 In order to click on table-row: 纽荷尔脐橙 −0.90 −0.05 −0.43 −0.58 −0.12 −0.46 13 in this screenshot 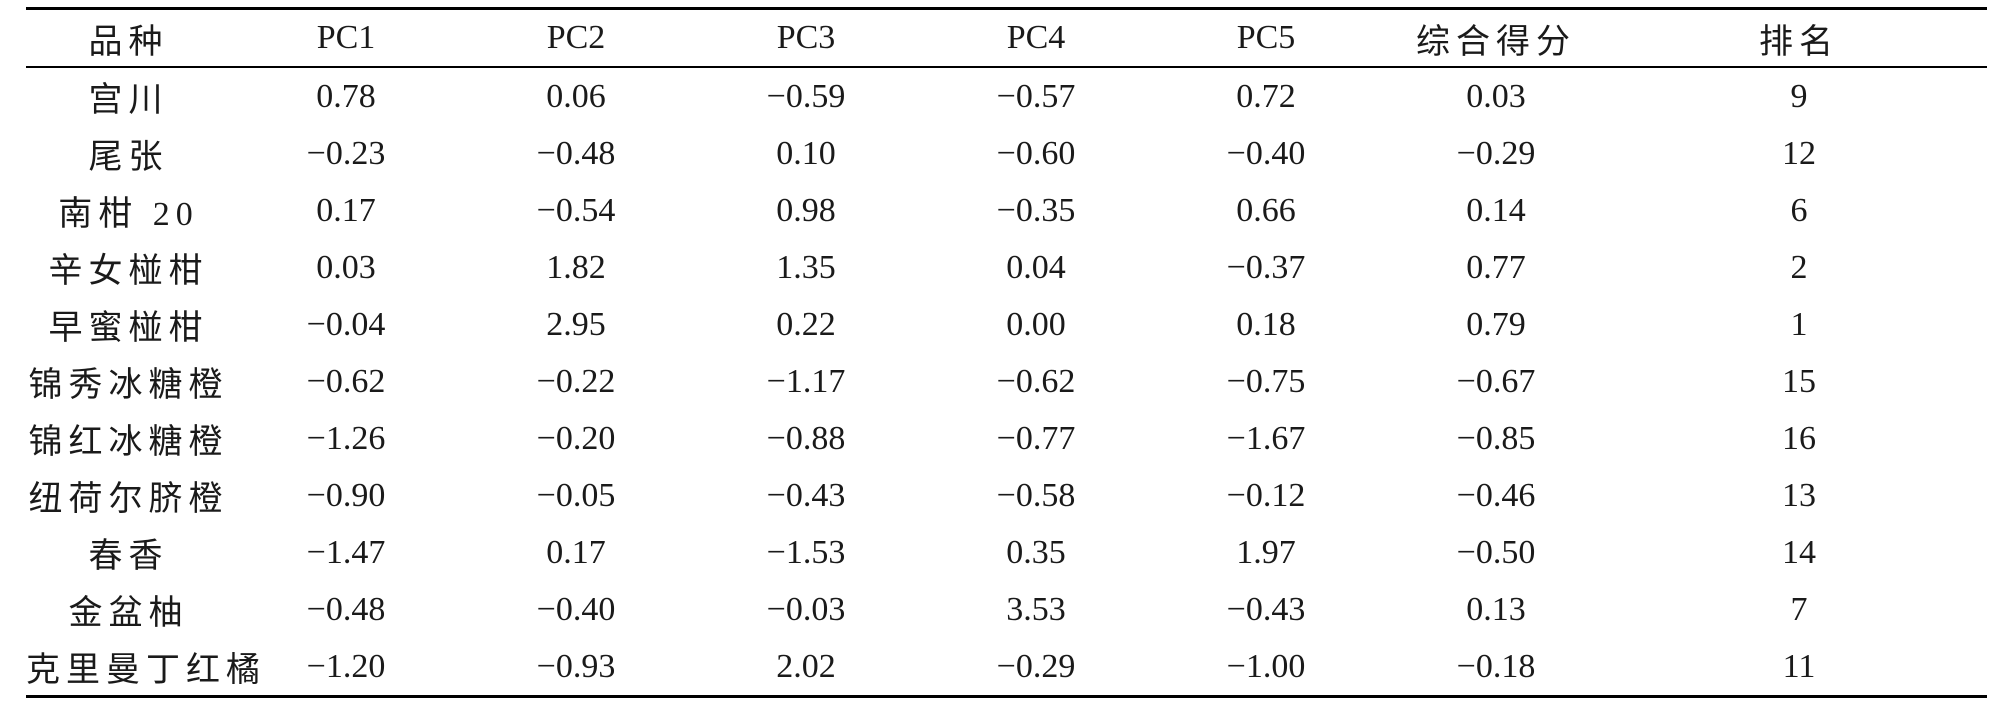, I will do `click(1006, 495)`.